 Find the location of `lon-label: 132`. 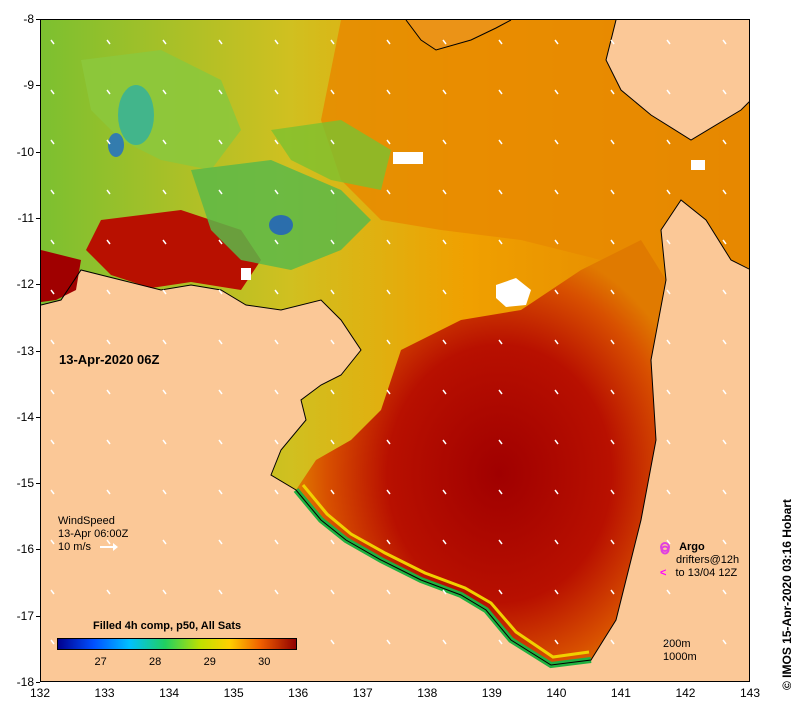

lon-label: 132 is located at coordinates (40, 693).